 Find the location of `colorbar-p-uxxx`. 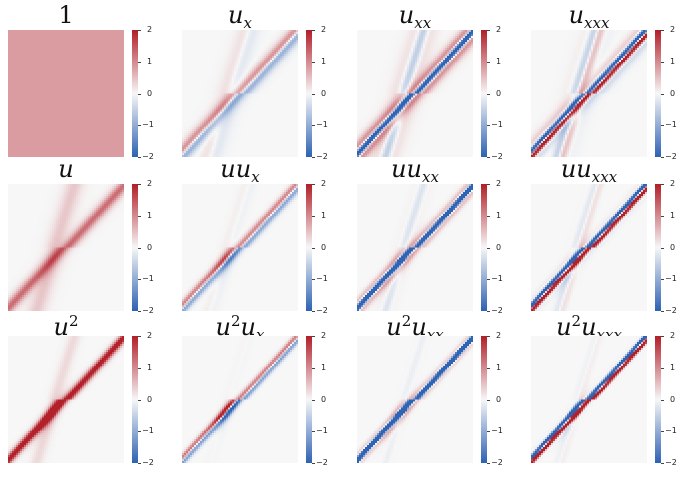

colorbar-p-uxxx is located at coordinates (658, 93).